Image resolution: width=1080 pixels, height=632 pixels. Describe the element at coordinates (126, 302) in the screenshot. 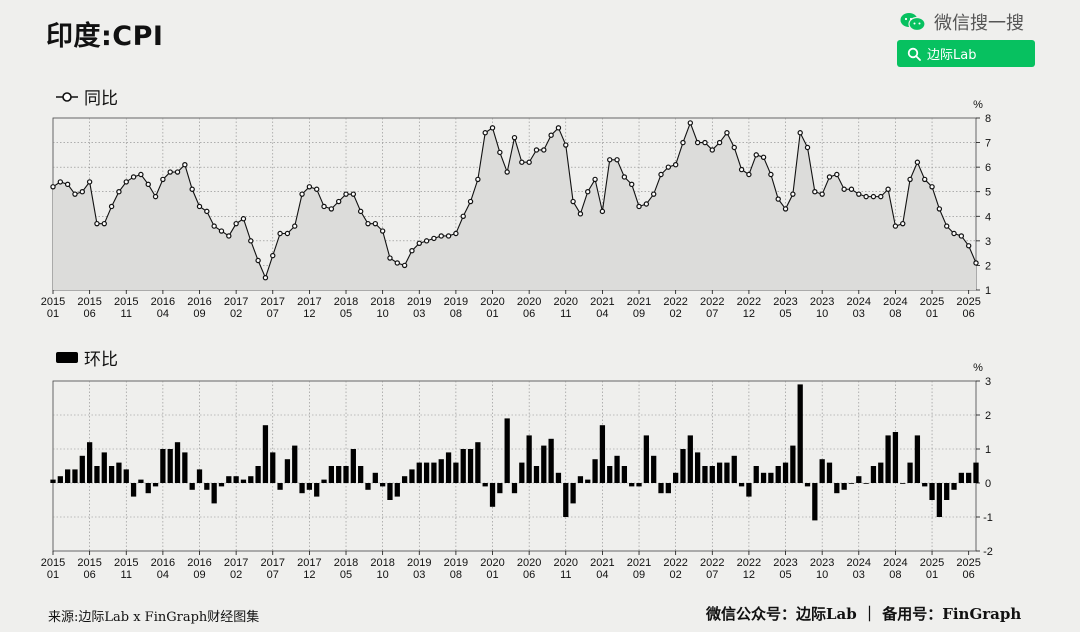

I see `x-tick-year: 2015` at that location.